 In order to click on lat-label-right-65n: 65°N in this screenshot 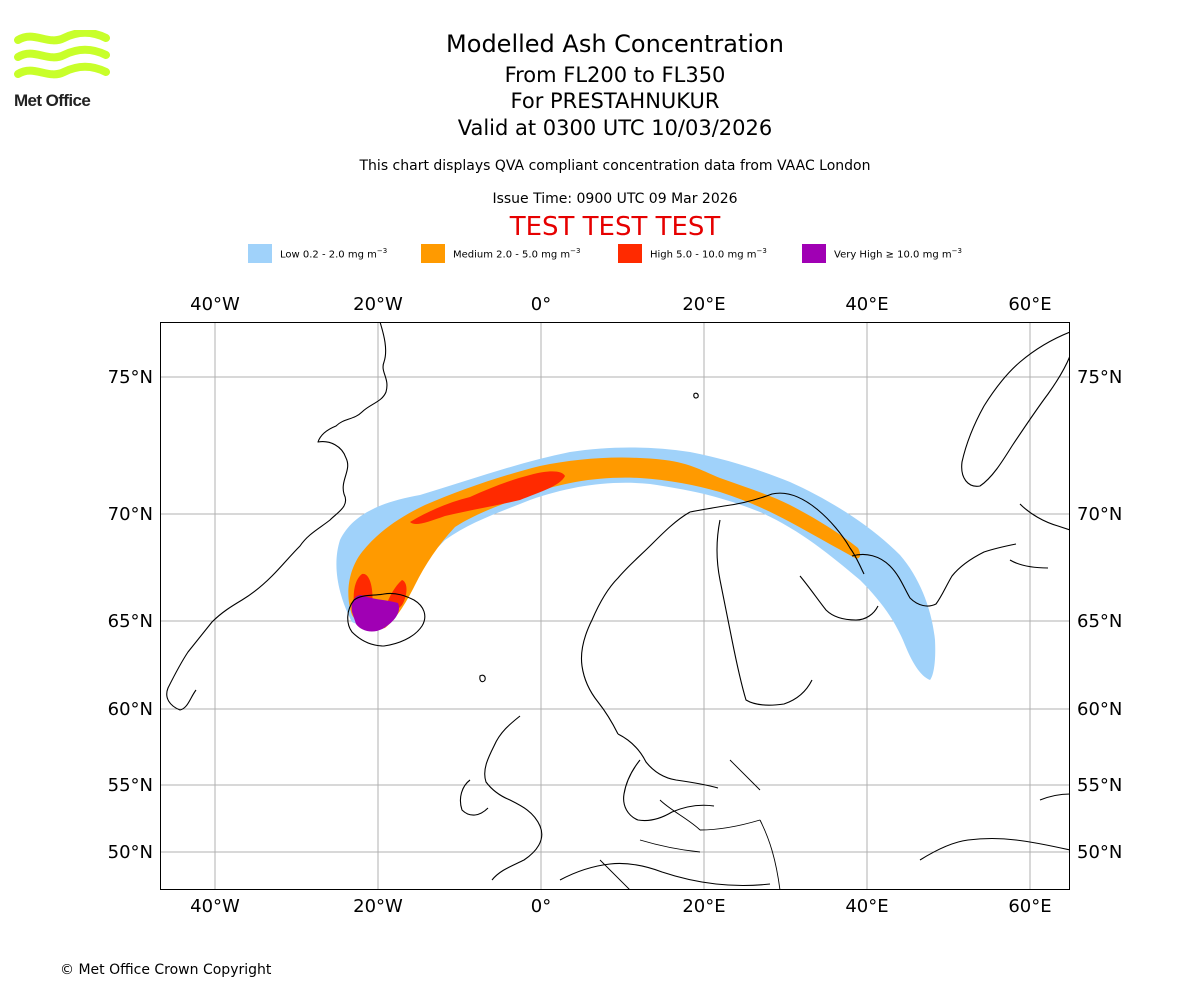, I will do `click(1099, 621)`.